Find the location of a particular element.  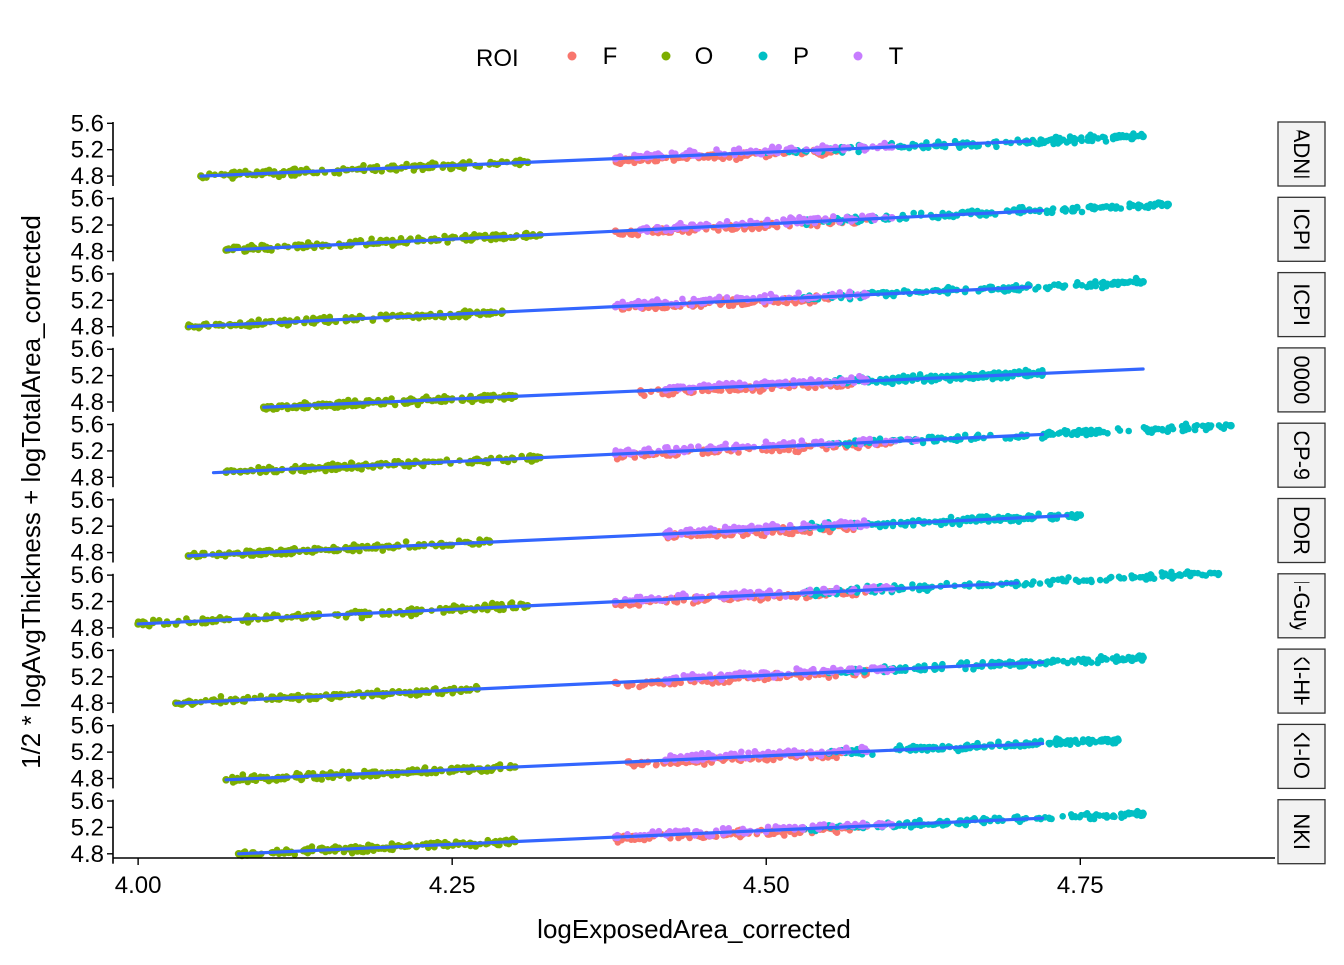

facet-strip-label: 0000 is located at coordinates (1301, 379).